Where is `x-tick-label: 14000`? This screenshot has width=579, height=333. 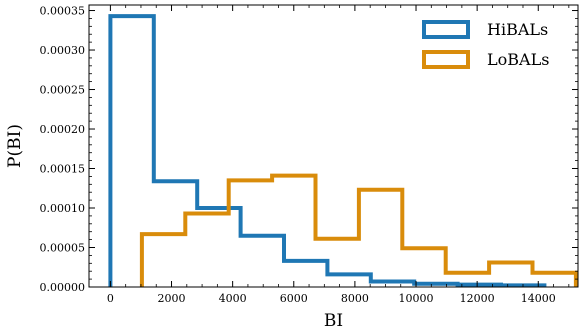
x-tick-label: 14000 is located at coordinates (538, 298).